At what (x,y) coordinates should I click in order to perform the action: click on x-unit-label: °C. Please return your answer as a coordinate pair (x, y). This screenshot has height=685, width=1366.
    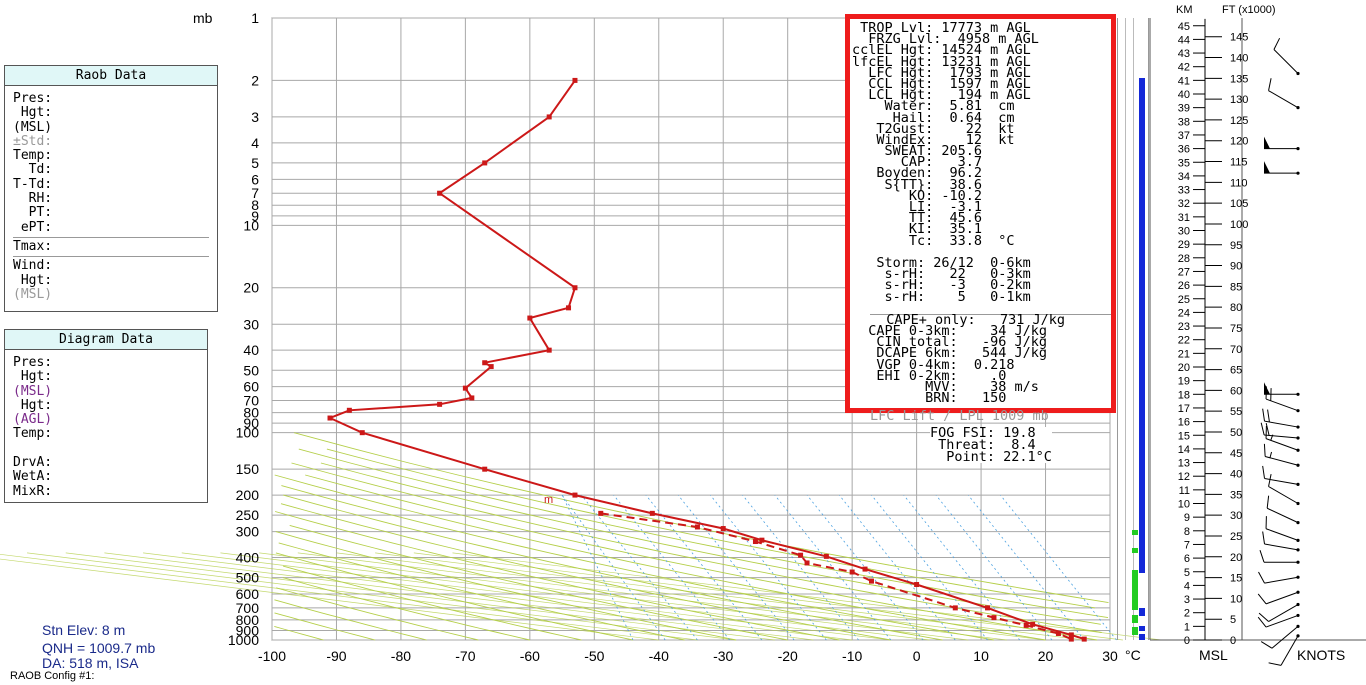
    Looking at the image, I should click on (1133, 655).